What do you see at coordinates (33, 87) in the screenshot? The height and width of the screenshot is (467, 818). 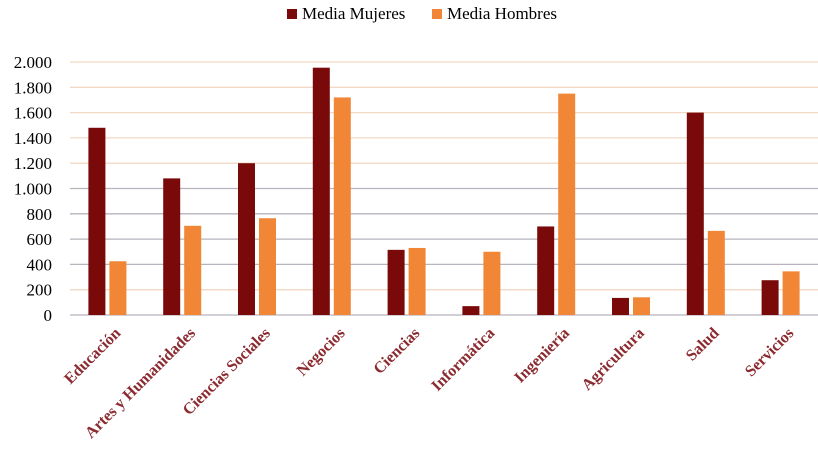 I see `y-tick-label: 1.800` at bounding box center [33, 87].